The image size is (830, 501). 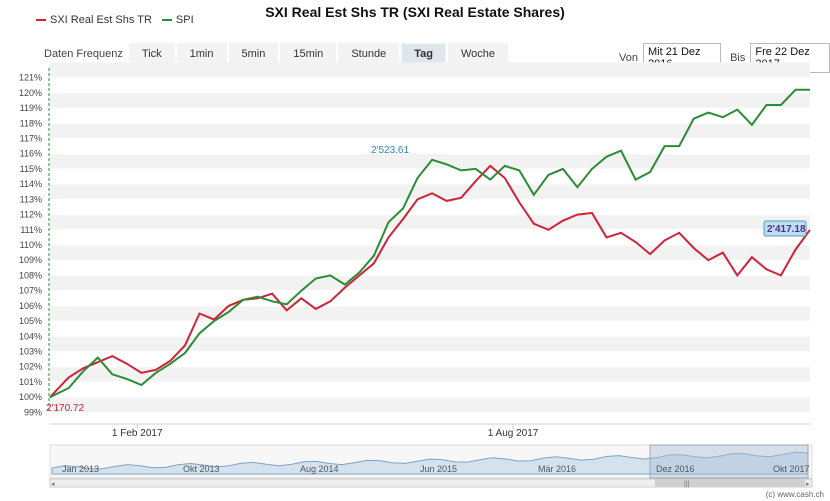 What do you see at coordinates (31, 154) in the screenshot?
I see `y-tick-label: 116%` at bounding box center [31, 154].